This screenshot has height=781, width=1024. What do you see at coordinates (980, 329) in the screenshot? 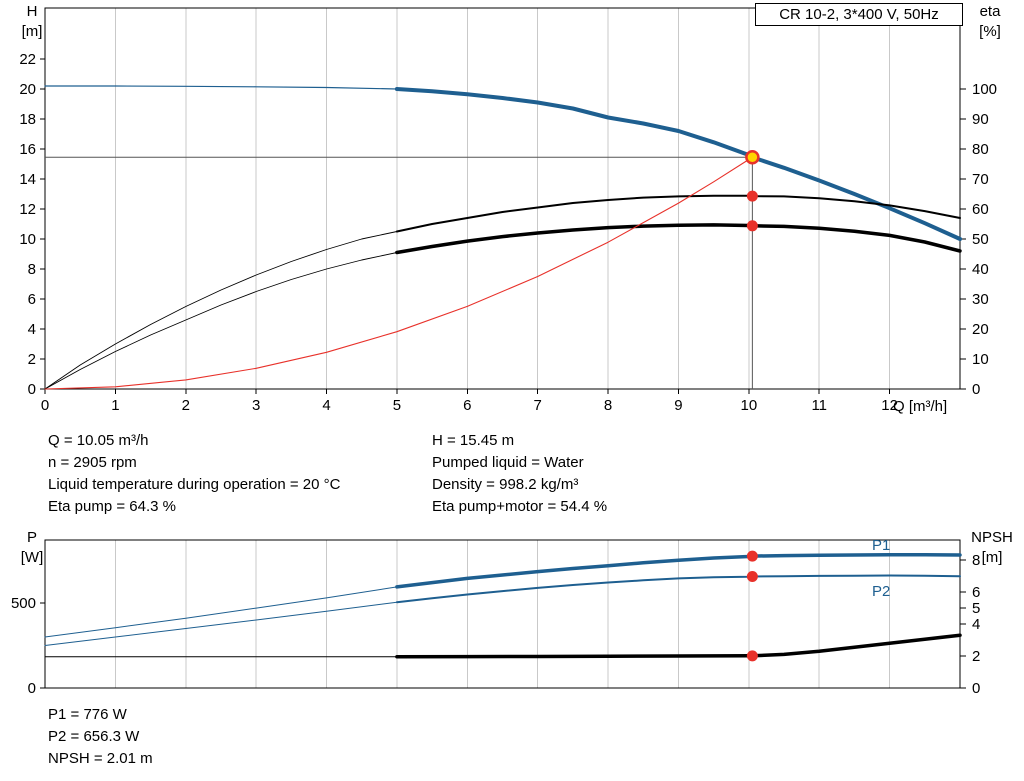
I see `right-axis-tick-label: 20` at bounding box center [980, 329].